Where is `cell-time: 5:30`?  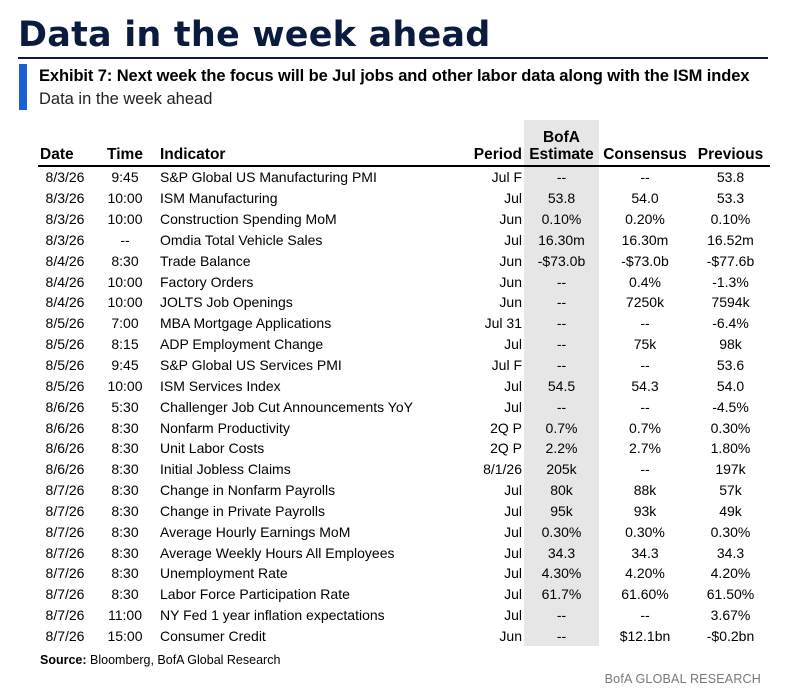
cell-time: 5:30 is located at coordinates (125, 406).